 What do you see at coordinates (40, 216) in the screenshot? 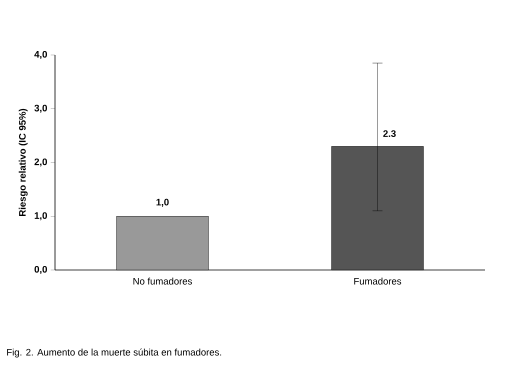
I see `y-tick-label: 1,0` at bounding box center [40, 216].